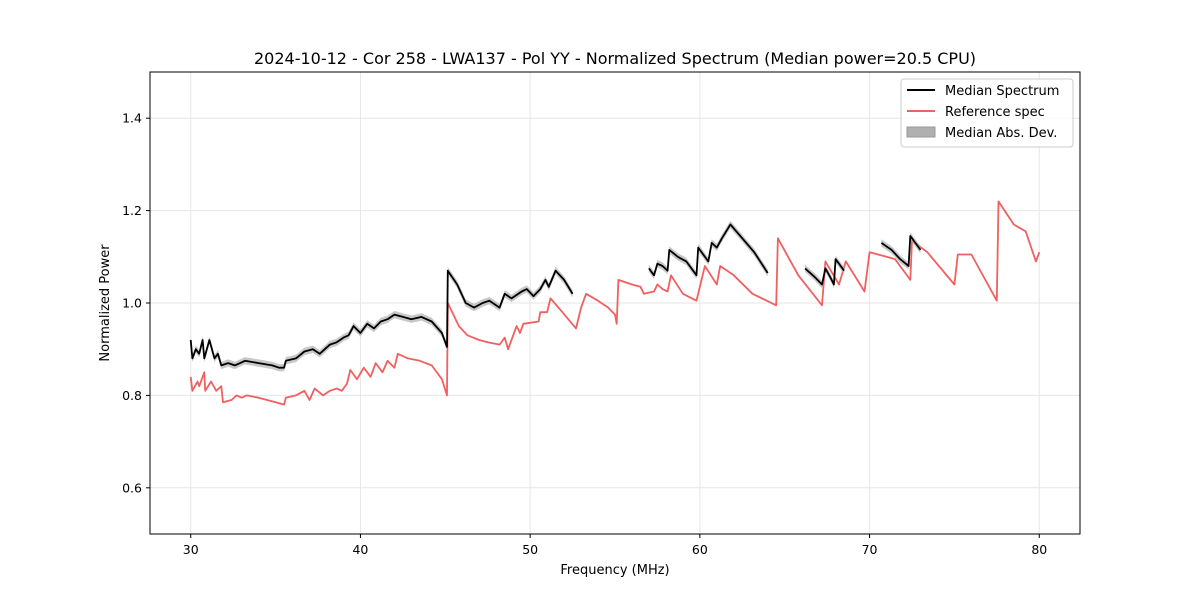 This screenshot has height=604, width=1200. Describe the element at coordinates (360, 549) in the screenshot. I see `x-tick-label: 40` at that location.